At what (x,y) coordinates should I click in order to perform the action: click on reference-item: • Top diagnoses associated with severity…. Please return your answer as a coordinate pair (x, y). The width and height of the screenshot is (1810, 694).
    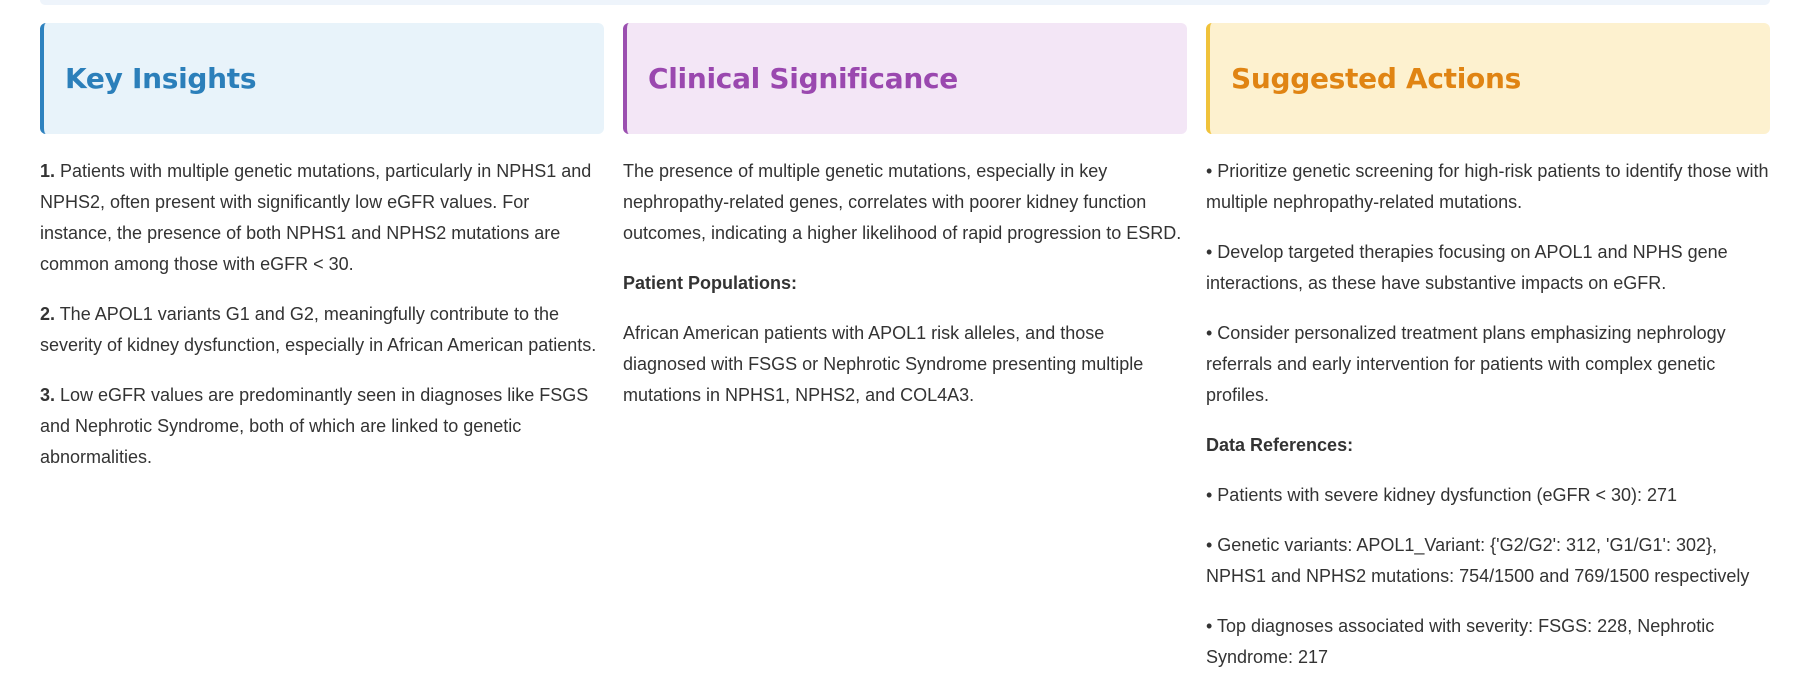
    Looking at the image, I should click on (1460, 641).